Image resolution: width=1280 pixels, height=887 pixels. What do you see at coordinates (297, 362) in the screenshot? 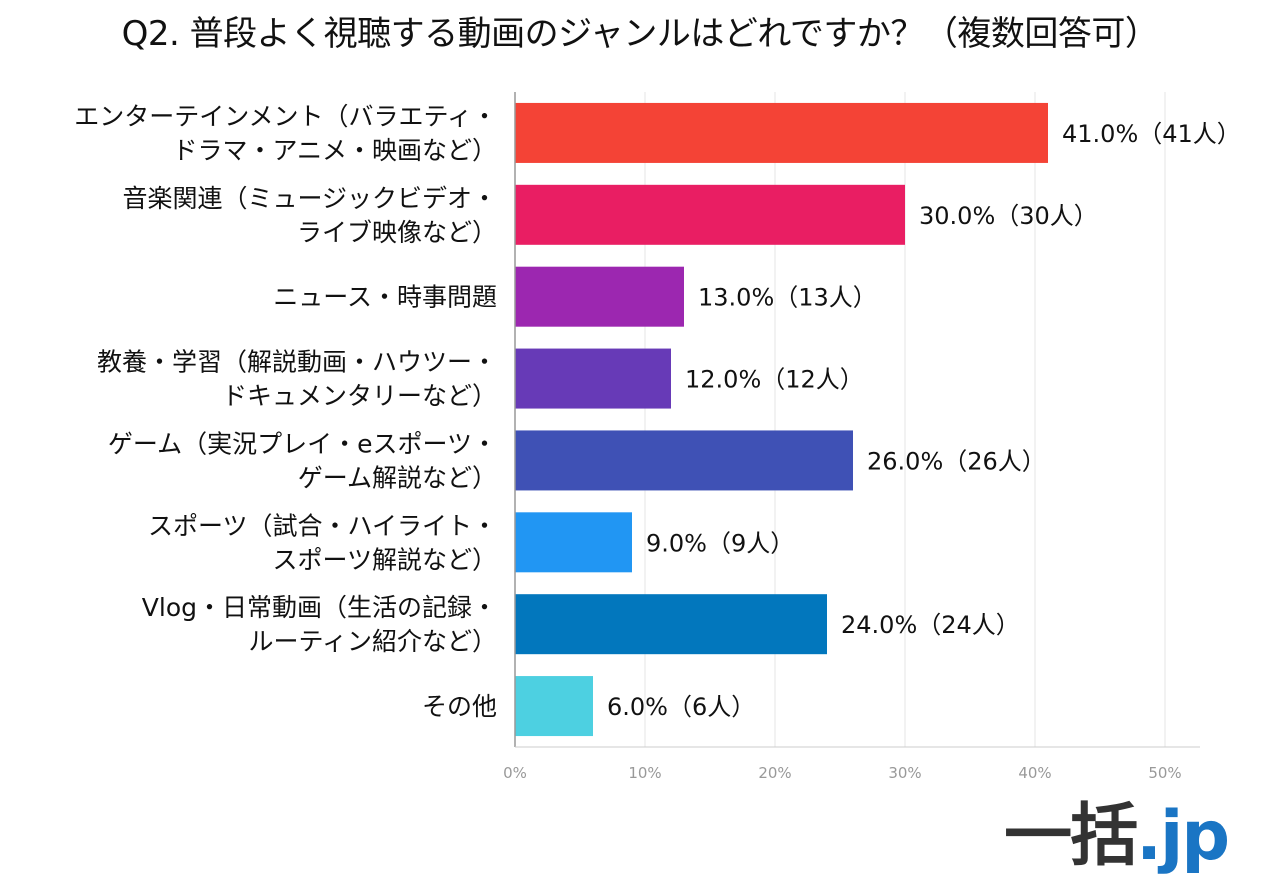
I see `category-label: 教養・学習（解説動画・ハウツー・` at bounding box center [297, 362].